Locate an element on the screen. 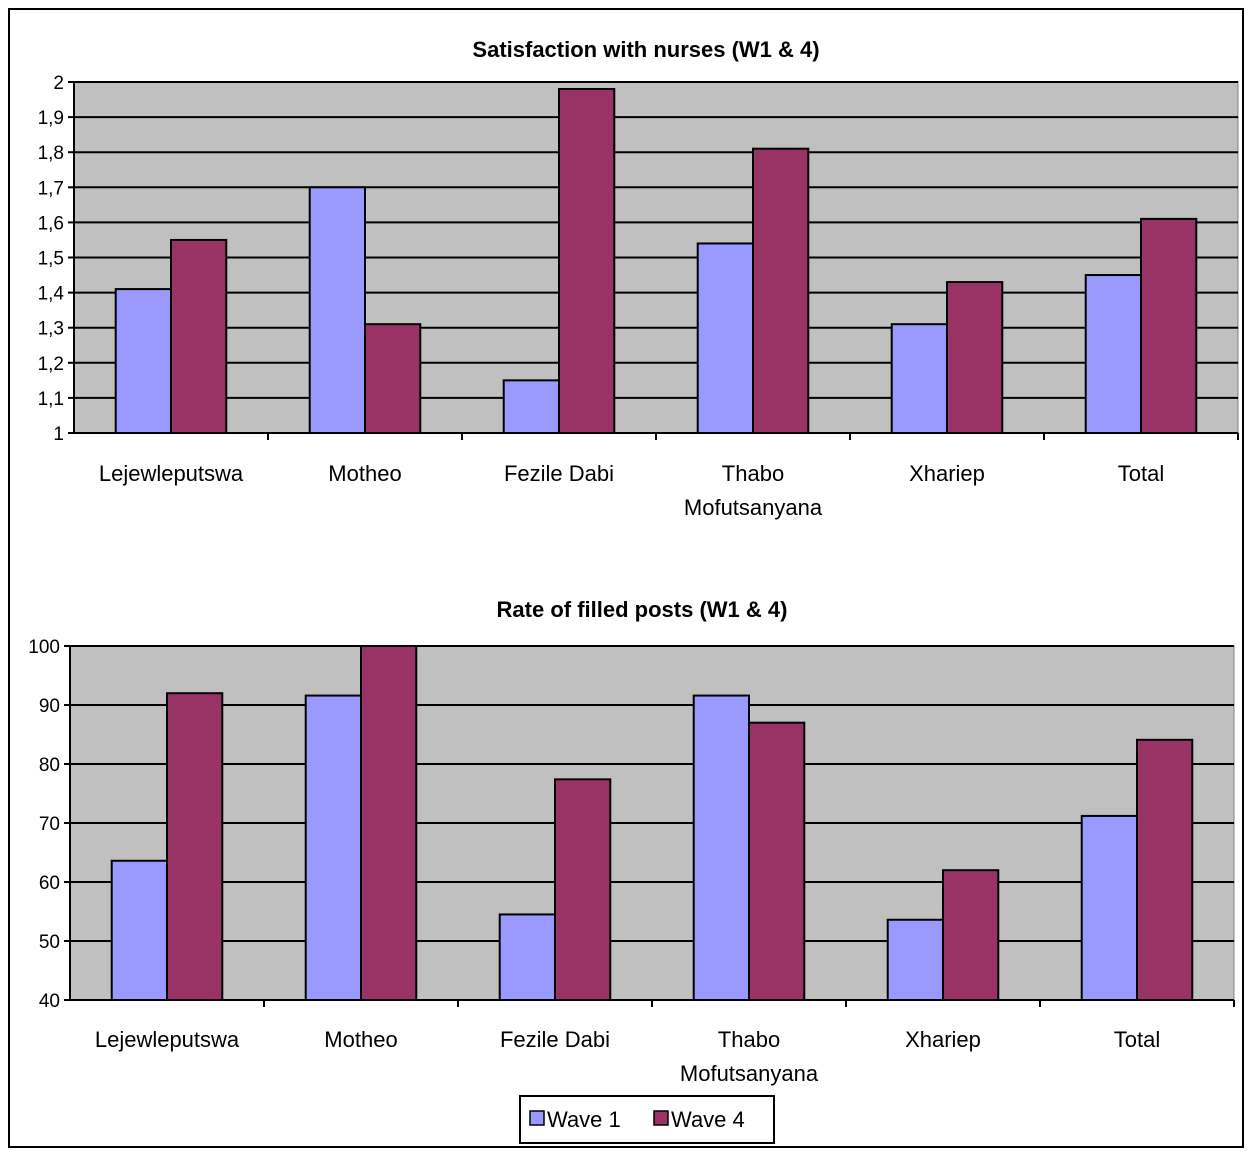 Image resolution: width=1251 pixels, height=1156 pixels. y-tick-label: 40 is located at coordinates (49, 1001).